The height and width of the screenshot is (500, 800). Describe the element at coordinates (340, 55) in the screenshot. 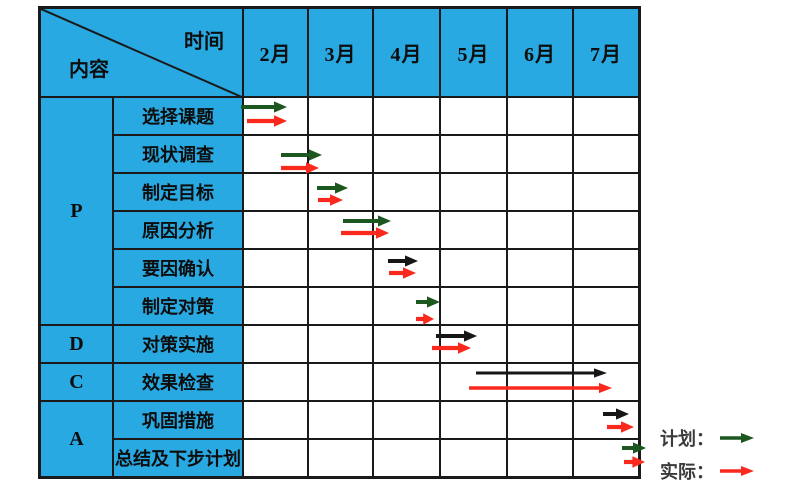

I see `month-header-cell-label: 3月` at that location.